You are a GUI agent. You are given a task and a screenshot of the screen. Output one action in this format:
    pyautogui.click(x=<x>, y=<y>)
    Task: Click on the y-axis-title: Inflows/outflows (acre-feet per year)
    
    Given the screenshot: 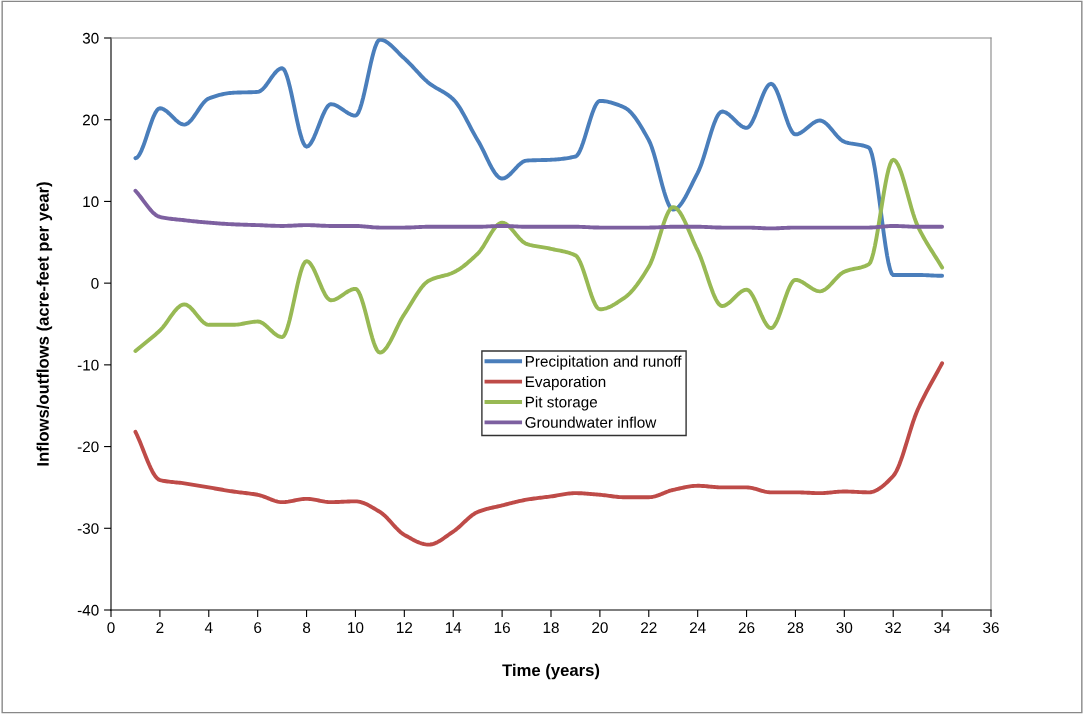 What is the action you would take?
    pyautogui.click(x=44, y=324)
    